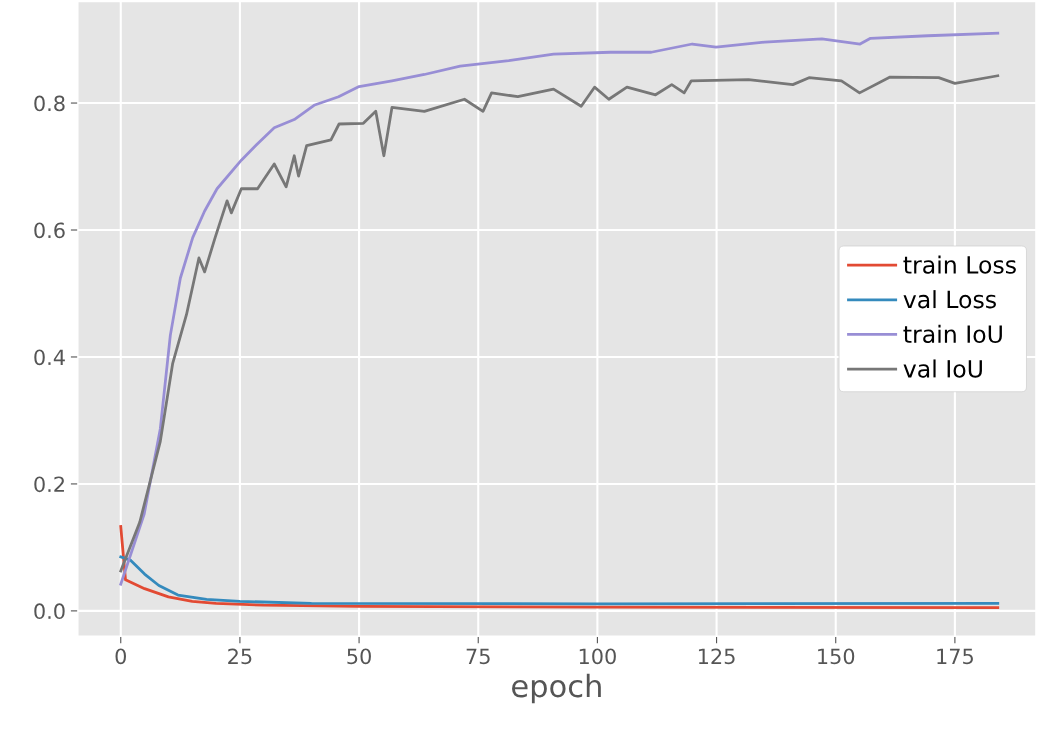 The width and height of the screenshot is (1038, 739). What do you see at coordinates (955, 656) in the screenshot?
I see `x-tick-label: 175` at bounding box center [955, 656].